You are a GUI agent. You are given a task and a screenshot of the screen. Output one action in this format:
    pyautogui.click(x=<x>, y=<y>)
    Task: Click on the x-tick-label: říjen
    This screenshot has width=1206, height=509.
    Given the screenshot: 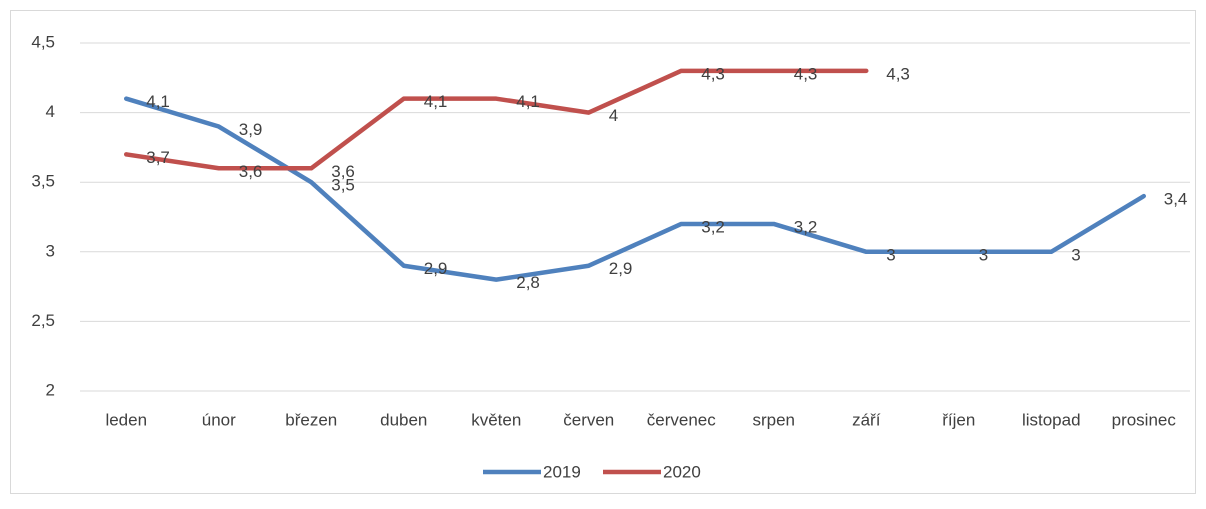 What is the action you would take?
    pyautogui.click(x=958, y=419)
    